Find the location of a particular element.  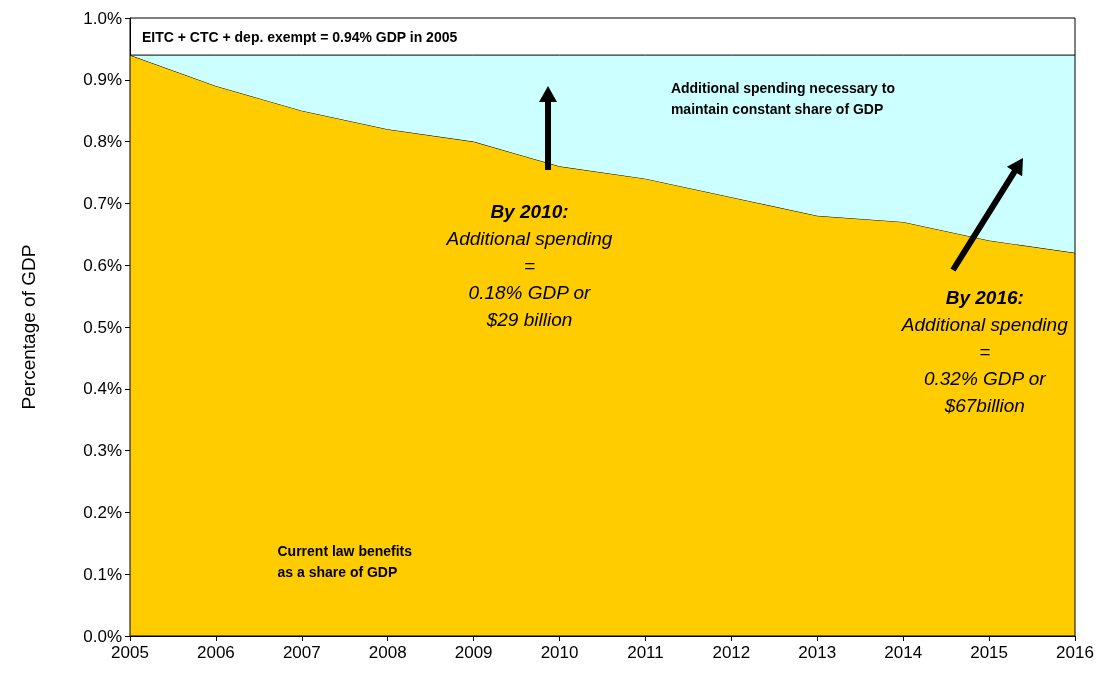

y-tick-label: 0.5% is located at coordinates (102, 327).